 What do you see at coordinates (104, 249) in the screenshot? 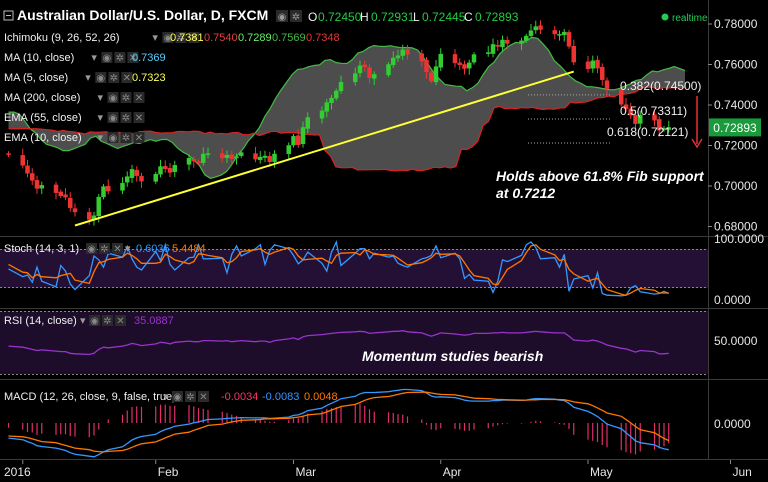
I see `stoch-settings-icons: ◉ ✲ ✕` at bounding box center [104, 249].